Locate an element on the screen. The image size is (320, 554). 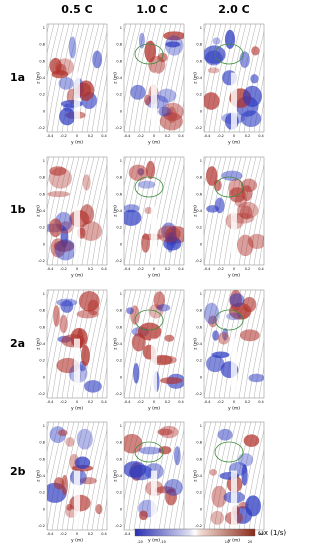
colorbar-tick-label: -20 is located at coordinates (140, 542).